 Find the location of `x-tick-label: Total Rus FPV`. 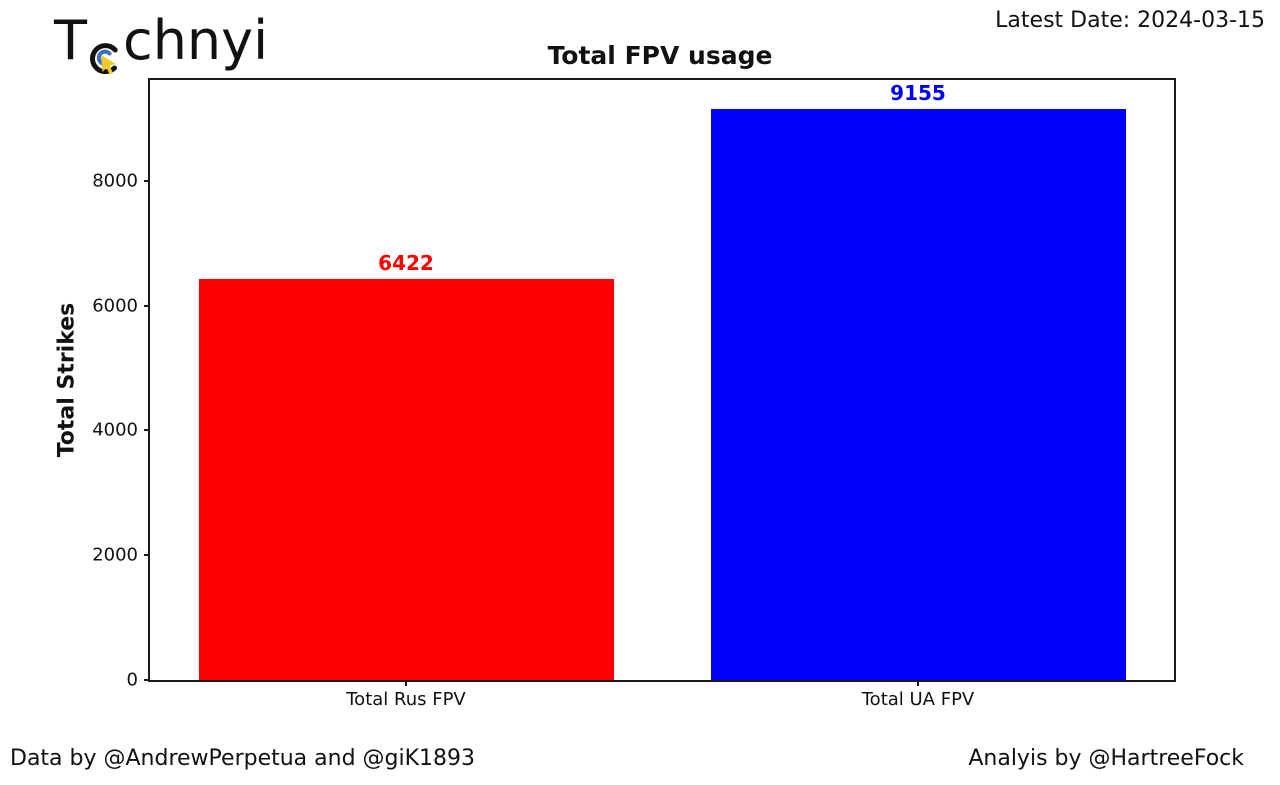

x-tick-label: Total Rus FPV is located at coordinates (406, 699).